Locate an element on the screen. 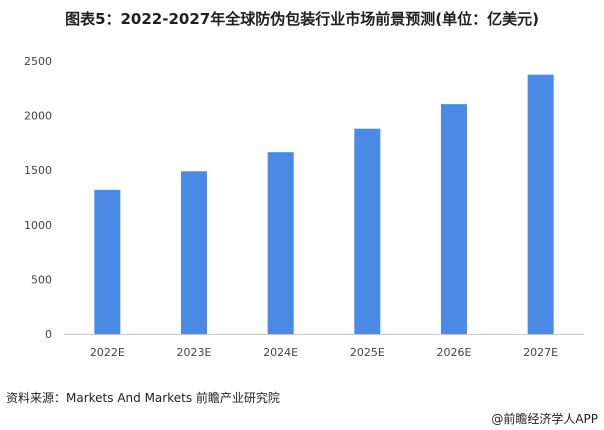 The width and height of the screenshot is (604, 430). x-tick-label: 2023E is located at coordinates (194, 352).